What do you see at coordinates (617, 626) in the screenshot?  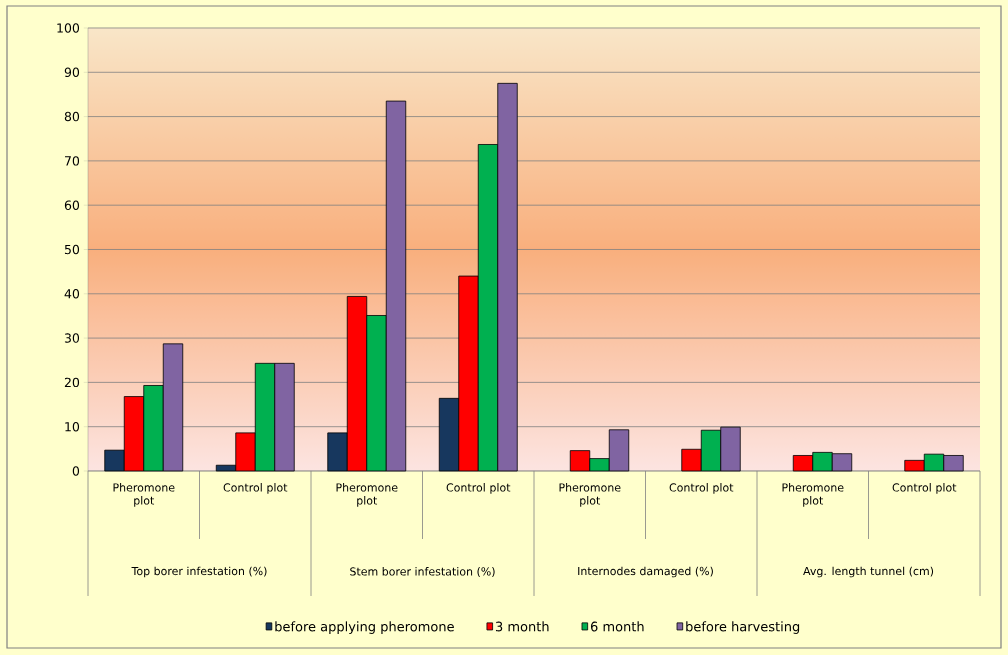 I see `legend-label: 6 month` at bounding box center [617, 626].